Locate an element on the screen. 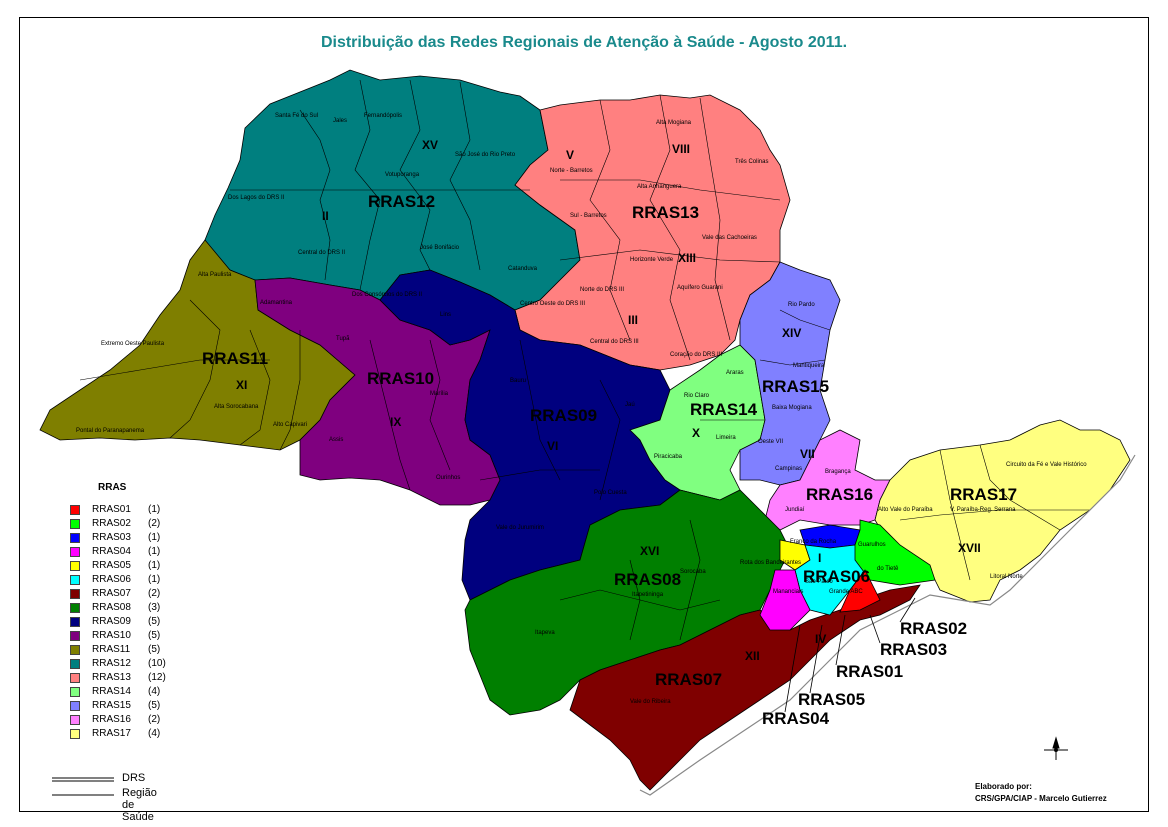 The width and height of the screenshot is (1168, 827). label-vale-cachoeiras: Vale das Cachoeiras is located at coordinates (729, 238).